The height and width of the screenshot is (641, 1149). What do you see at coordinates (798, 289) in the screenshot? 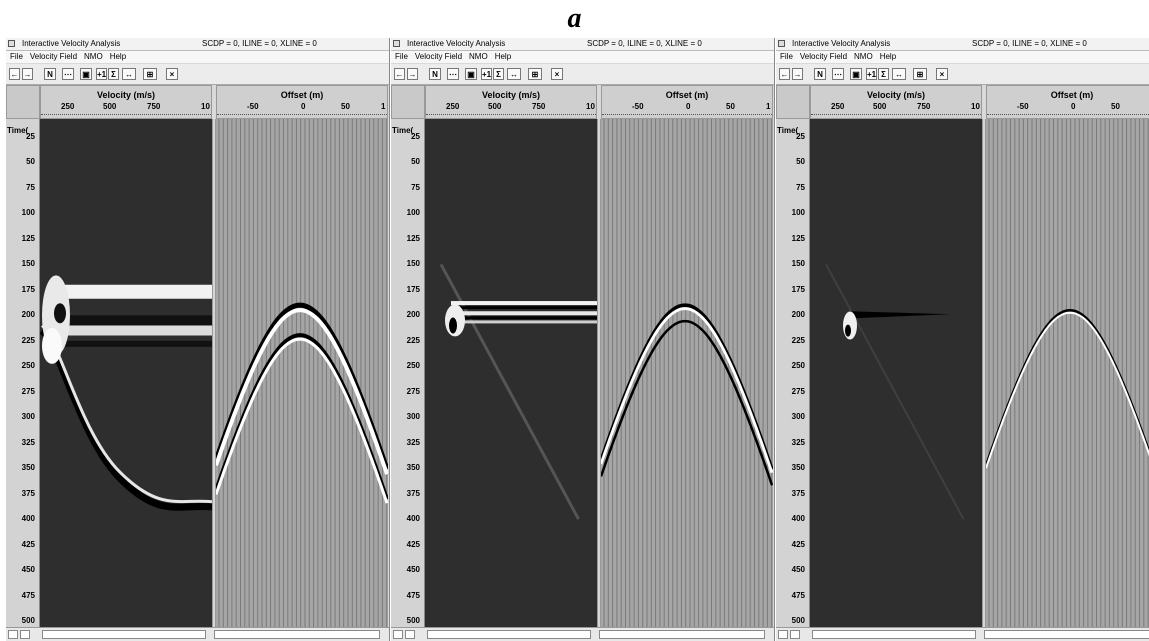
I see `time-tick-label: 175` at bounding box center [798, 289].